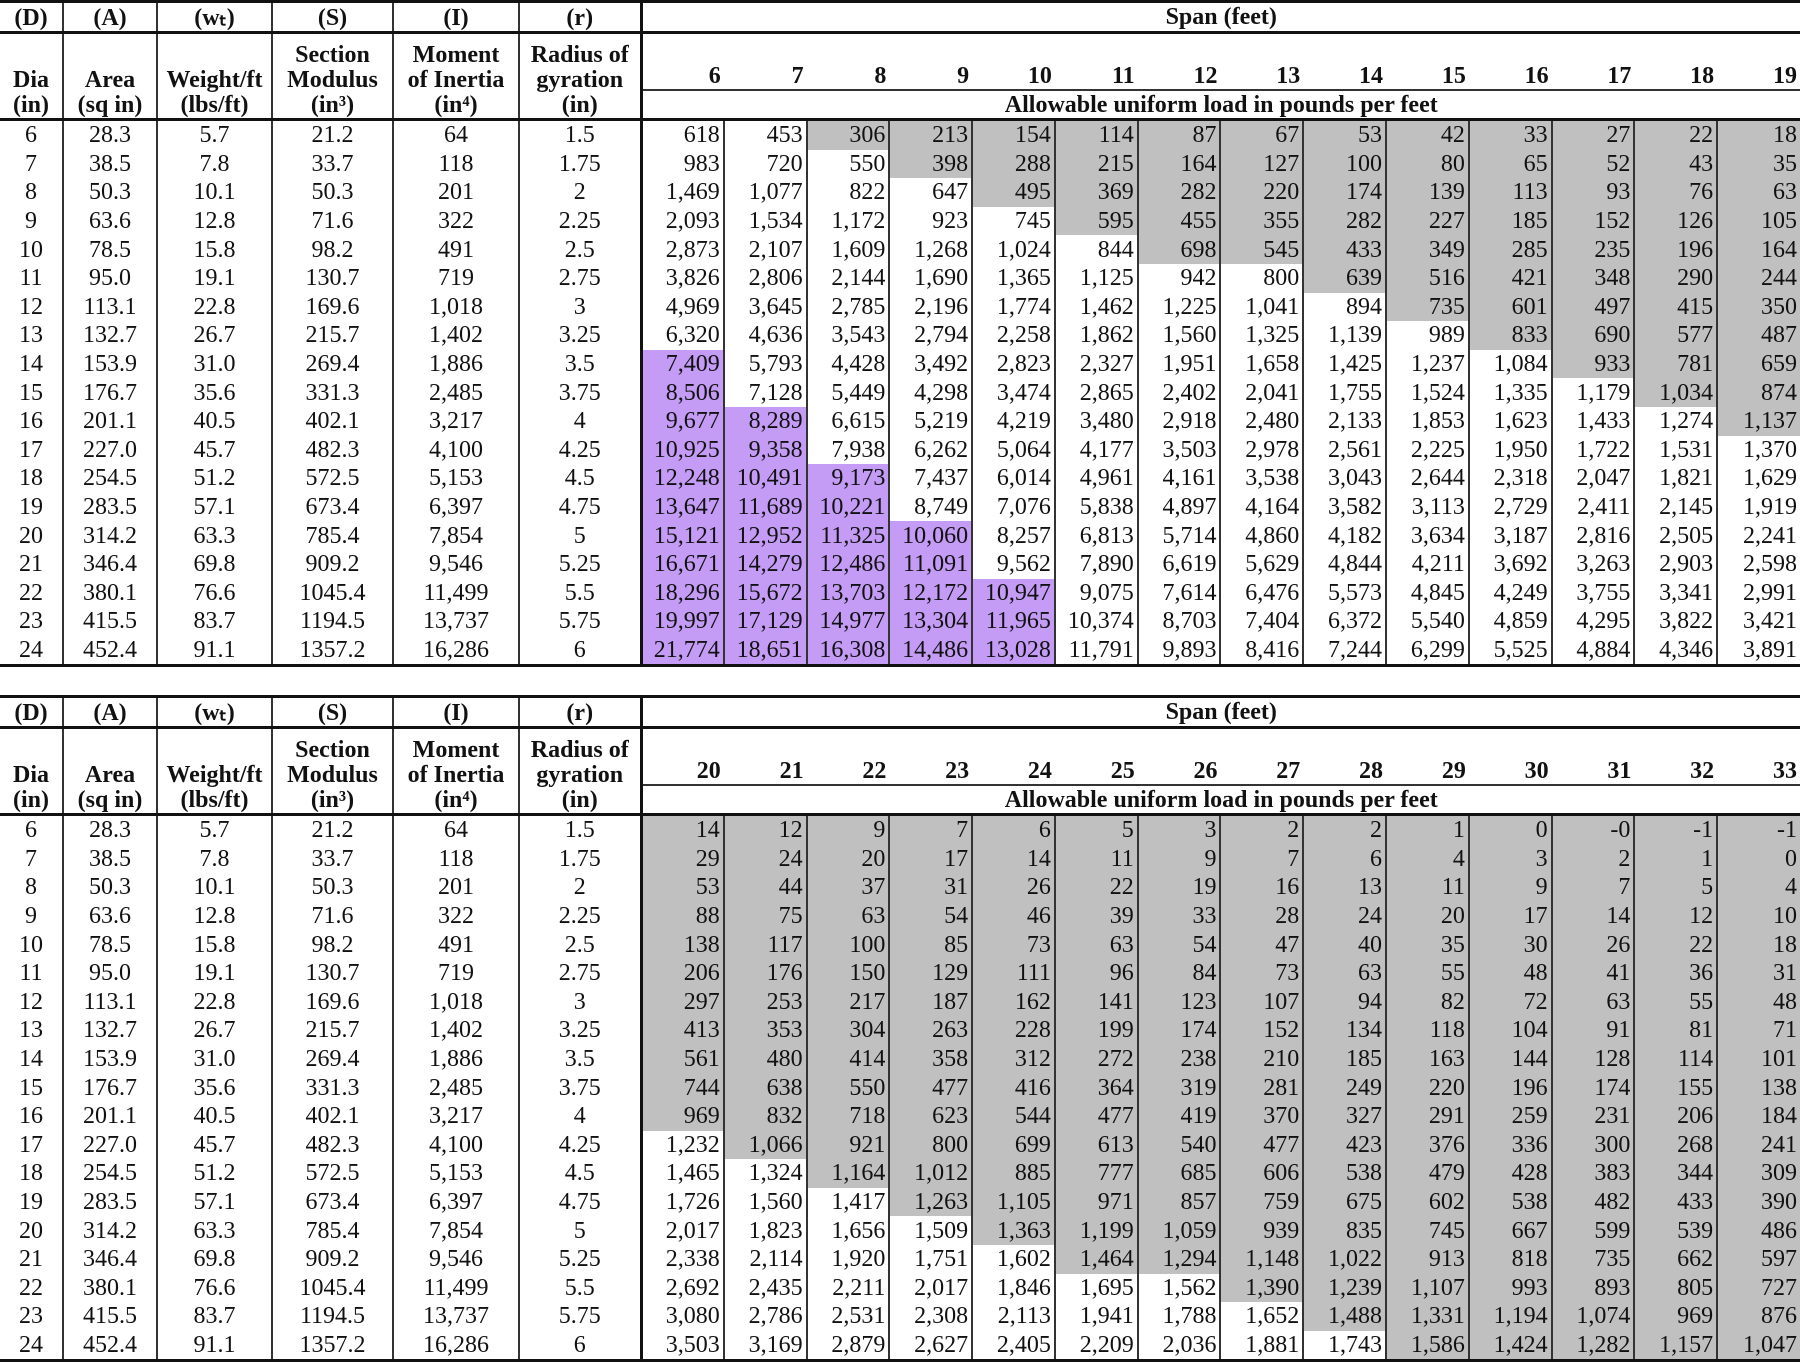 This screenshot has width=1800, height=1362. What do you see at coordinates (1427, 134) in the screenshot?
I see `load-cell: 42` at bounding box center [1427, 134].